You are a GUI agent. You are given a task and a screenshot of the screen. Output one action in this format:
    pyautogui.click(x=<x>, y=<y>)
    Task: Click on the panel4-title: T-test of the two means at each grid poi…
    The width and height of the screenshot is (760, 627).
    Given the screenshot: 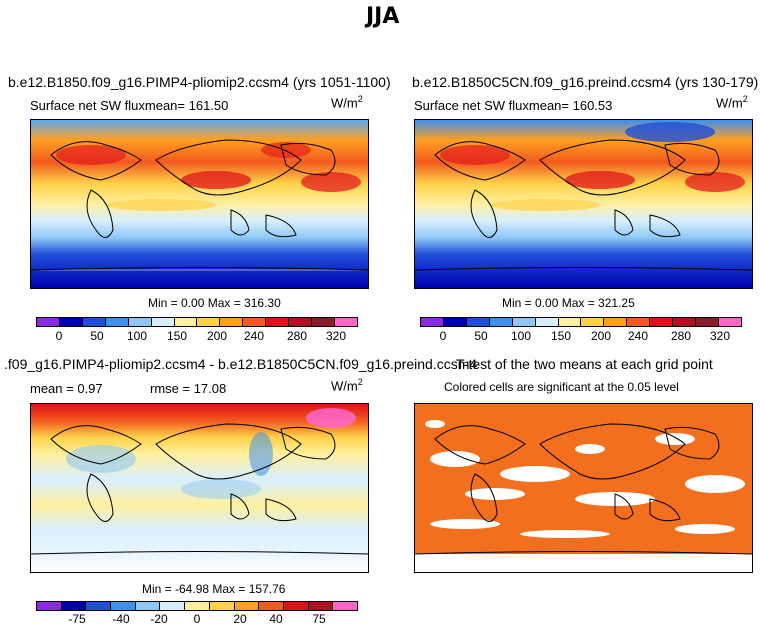 What is the action you would take?
    pyautogui.click(x=584, y=364)
    